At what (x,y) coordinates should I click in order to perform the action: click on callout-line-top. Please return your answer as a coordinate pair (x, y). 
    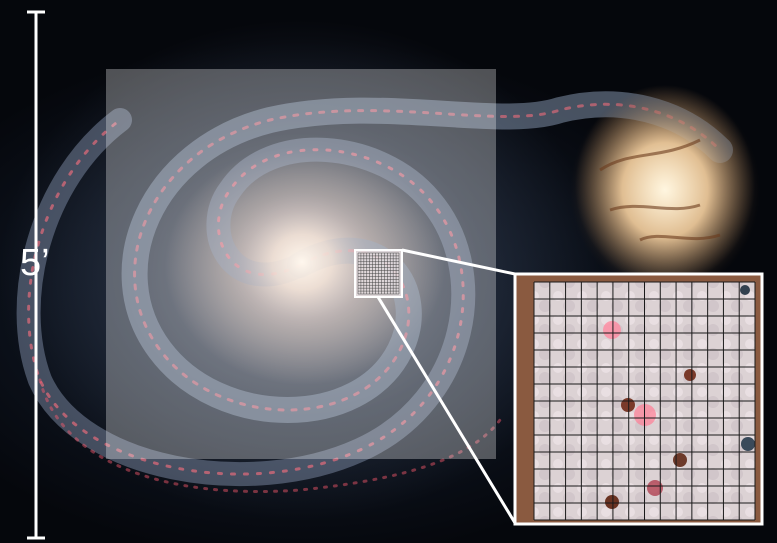
    Looking at the image, I should click on (458, 262).